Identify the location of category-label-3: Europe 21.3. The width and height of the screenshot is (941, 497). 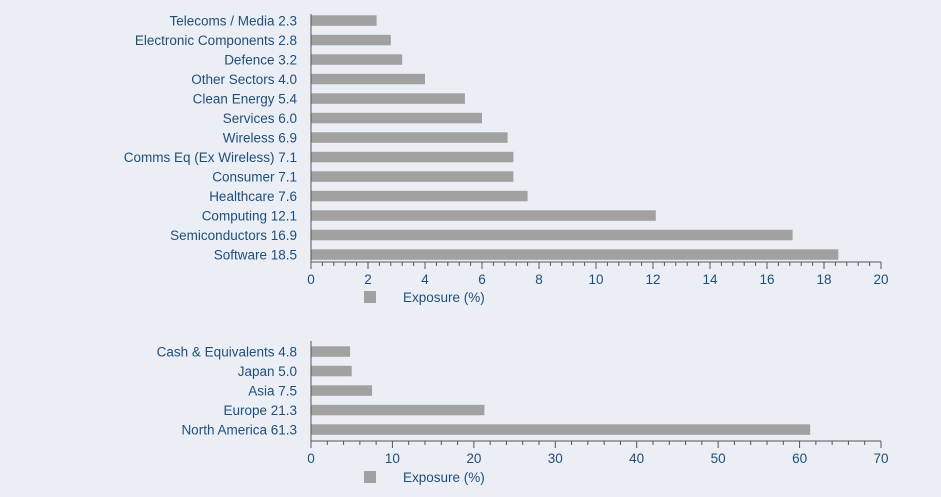
(260, 410).